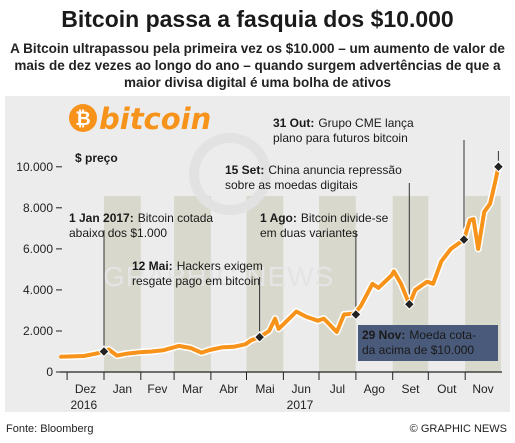 This screenshot has height=443, width=515. What do you see at coordinates (101, 218) in the screenshot?
I see `annotation-date-0: 1 Jan 2017:` at bounding box center [101, 218].